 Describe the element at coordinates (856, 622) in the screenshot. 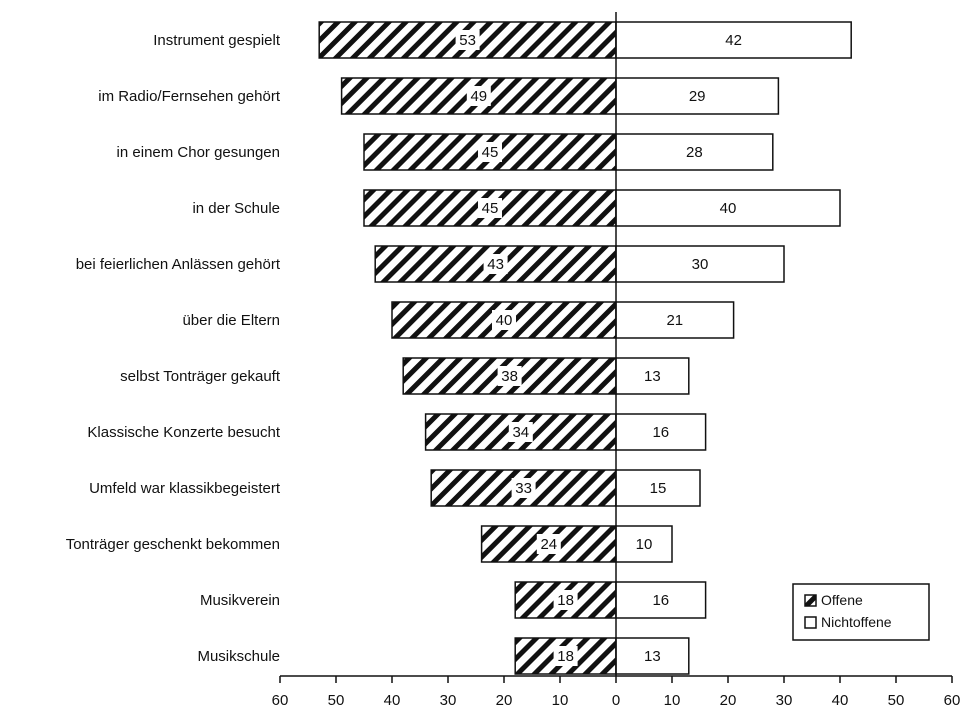

I see `legend-label-nichtoffene: Nichtoffene` at that location.